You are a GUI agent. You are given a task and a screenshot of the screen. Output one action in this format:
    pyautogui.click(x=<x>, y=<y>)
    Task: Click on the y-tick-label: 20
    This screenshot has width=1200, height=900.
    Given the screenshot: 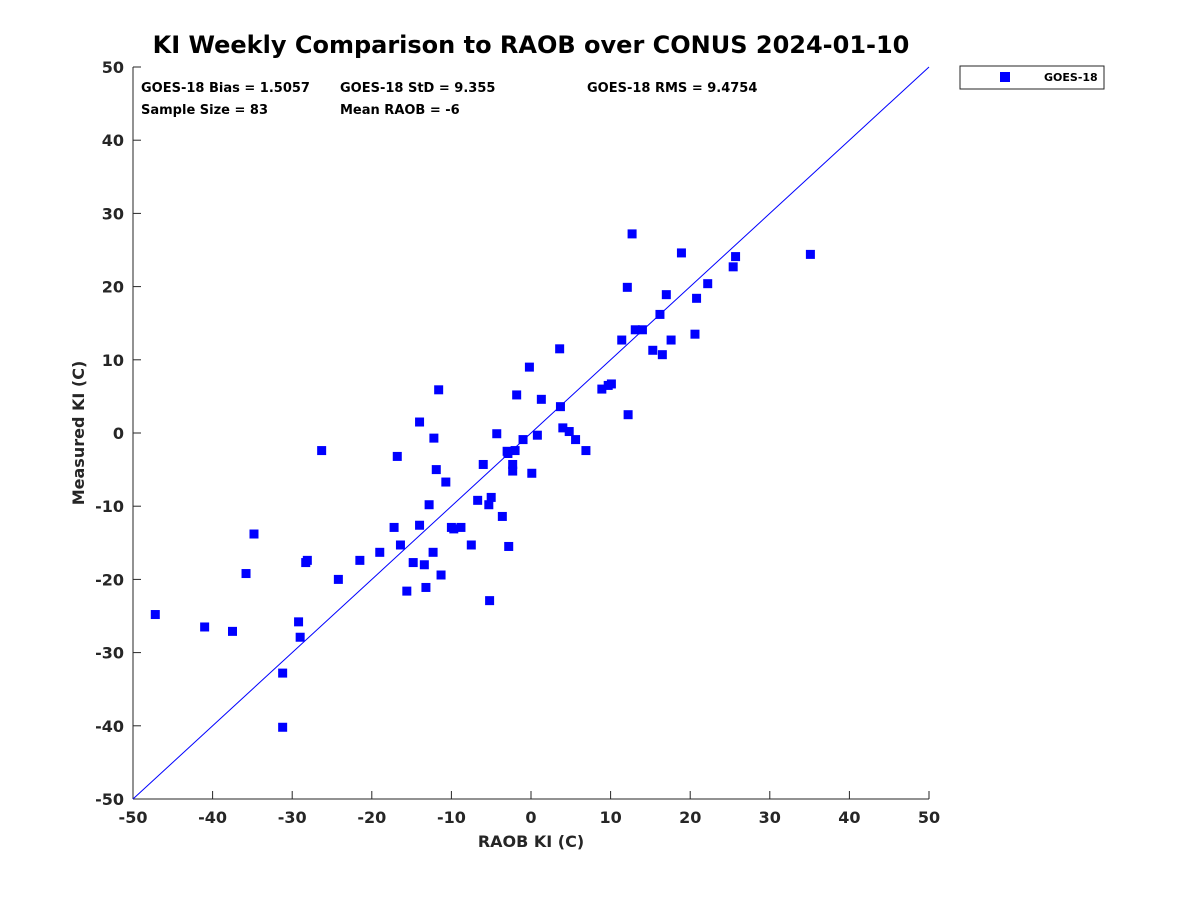 What is the action you would take?
    pyautogui.click(x=113, y=287)
    